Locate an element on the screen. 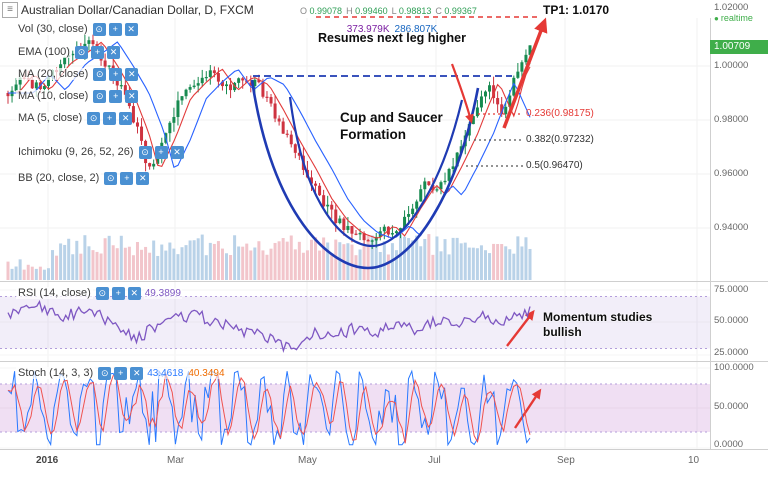 Image resolution: width=768 pixels, height=482 pixels. legend-row-ma10: MA (10, close) ⊙ + ✕ is located at coordinates (77, 96).